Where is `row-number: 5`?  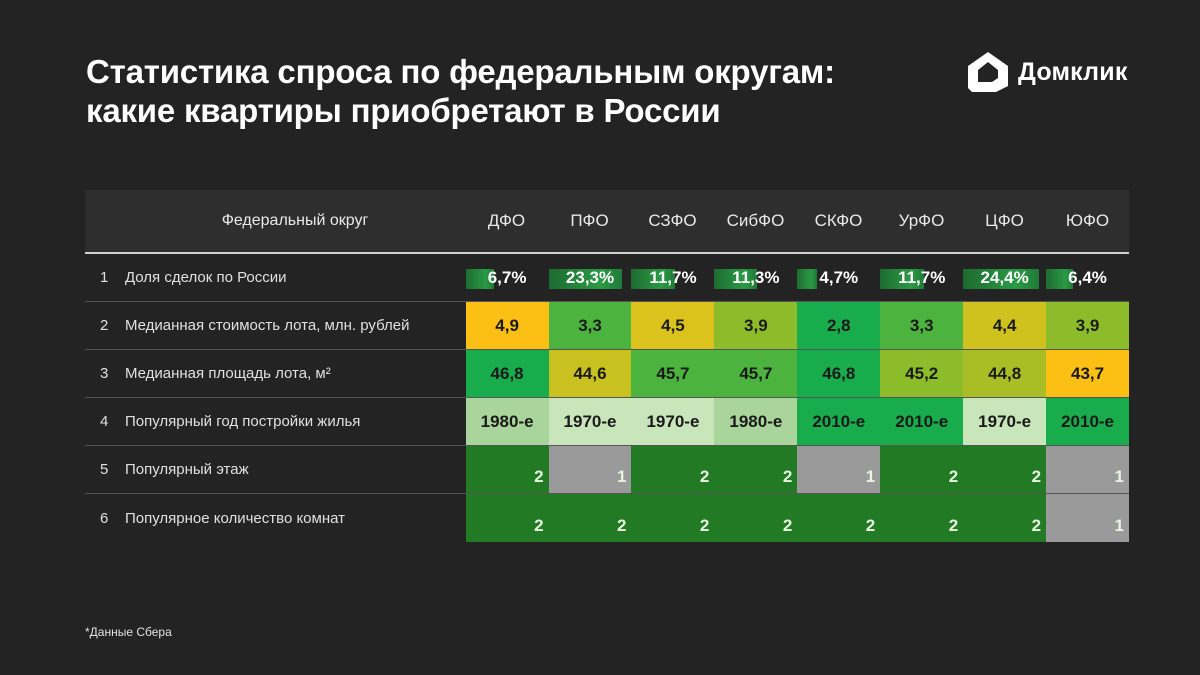 row-number: 5 is located at coordinates (104, 469).